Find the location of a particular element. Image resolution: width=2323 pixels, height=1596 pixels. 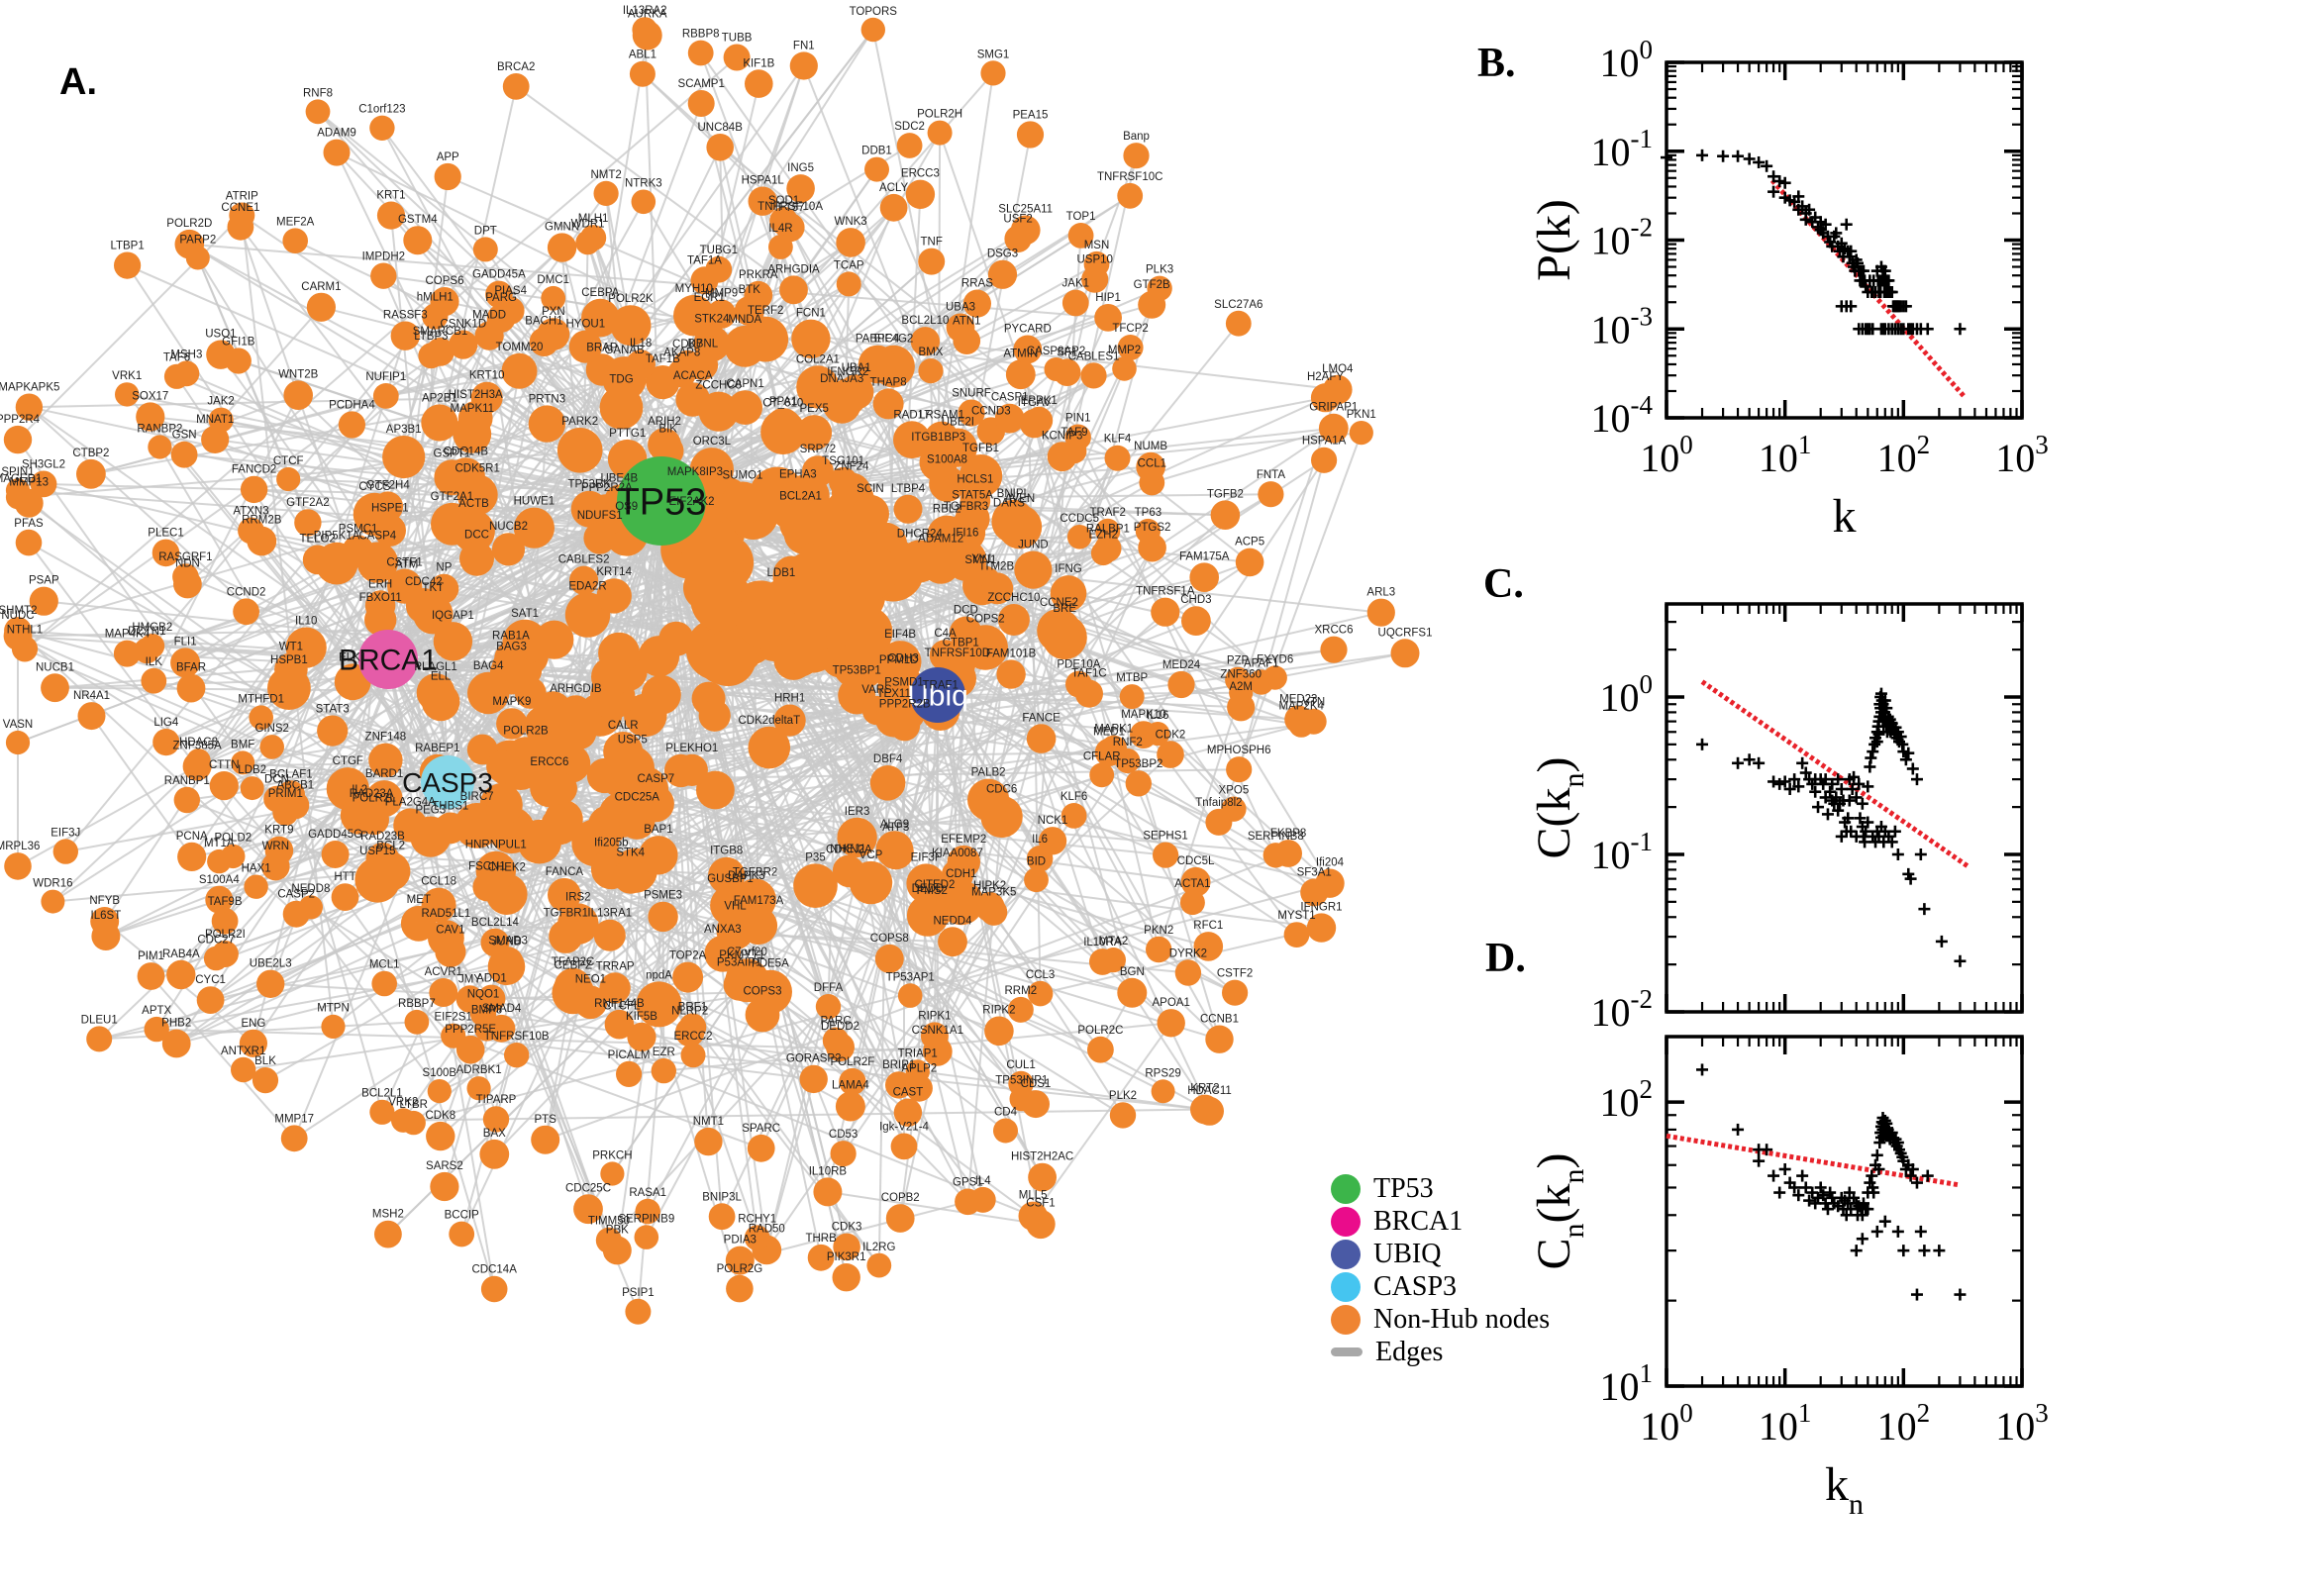

node-label: BMP3 is located at coordinates (487, 1011).